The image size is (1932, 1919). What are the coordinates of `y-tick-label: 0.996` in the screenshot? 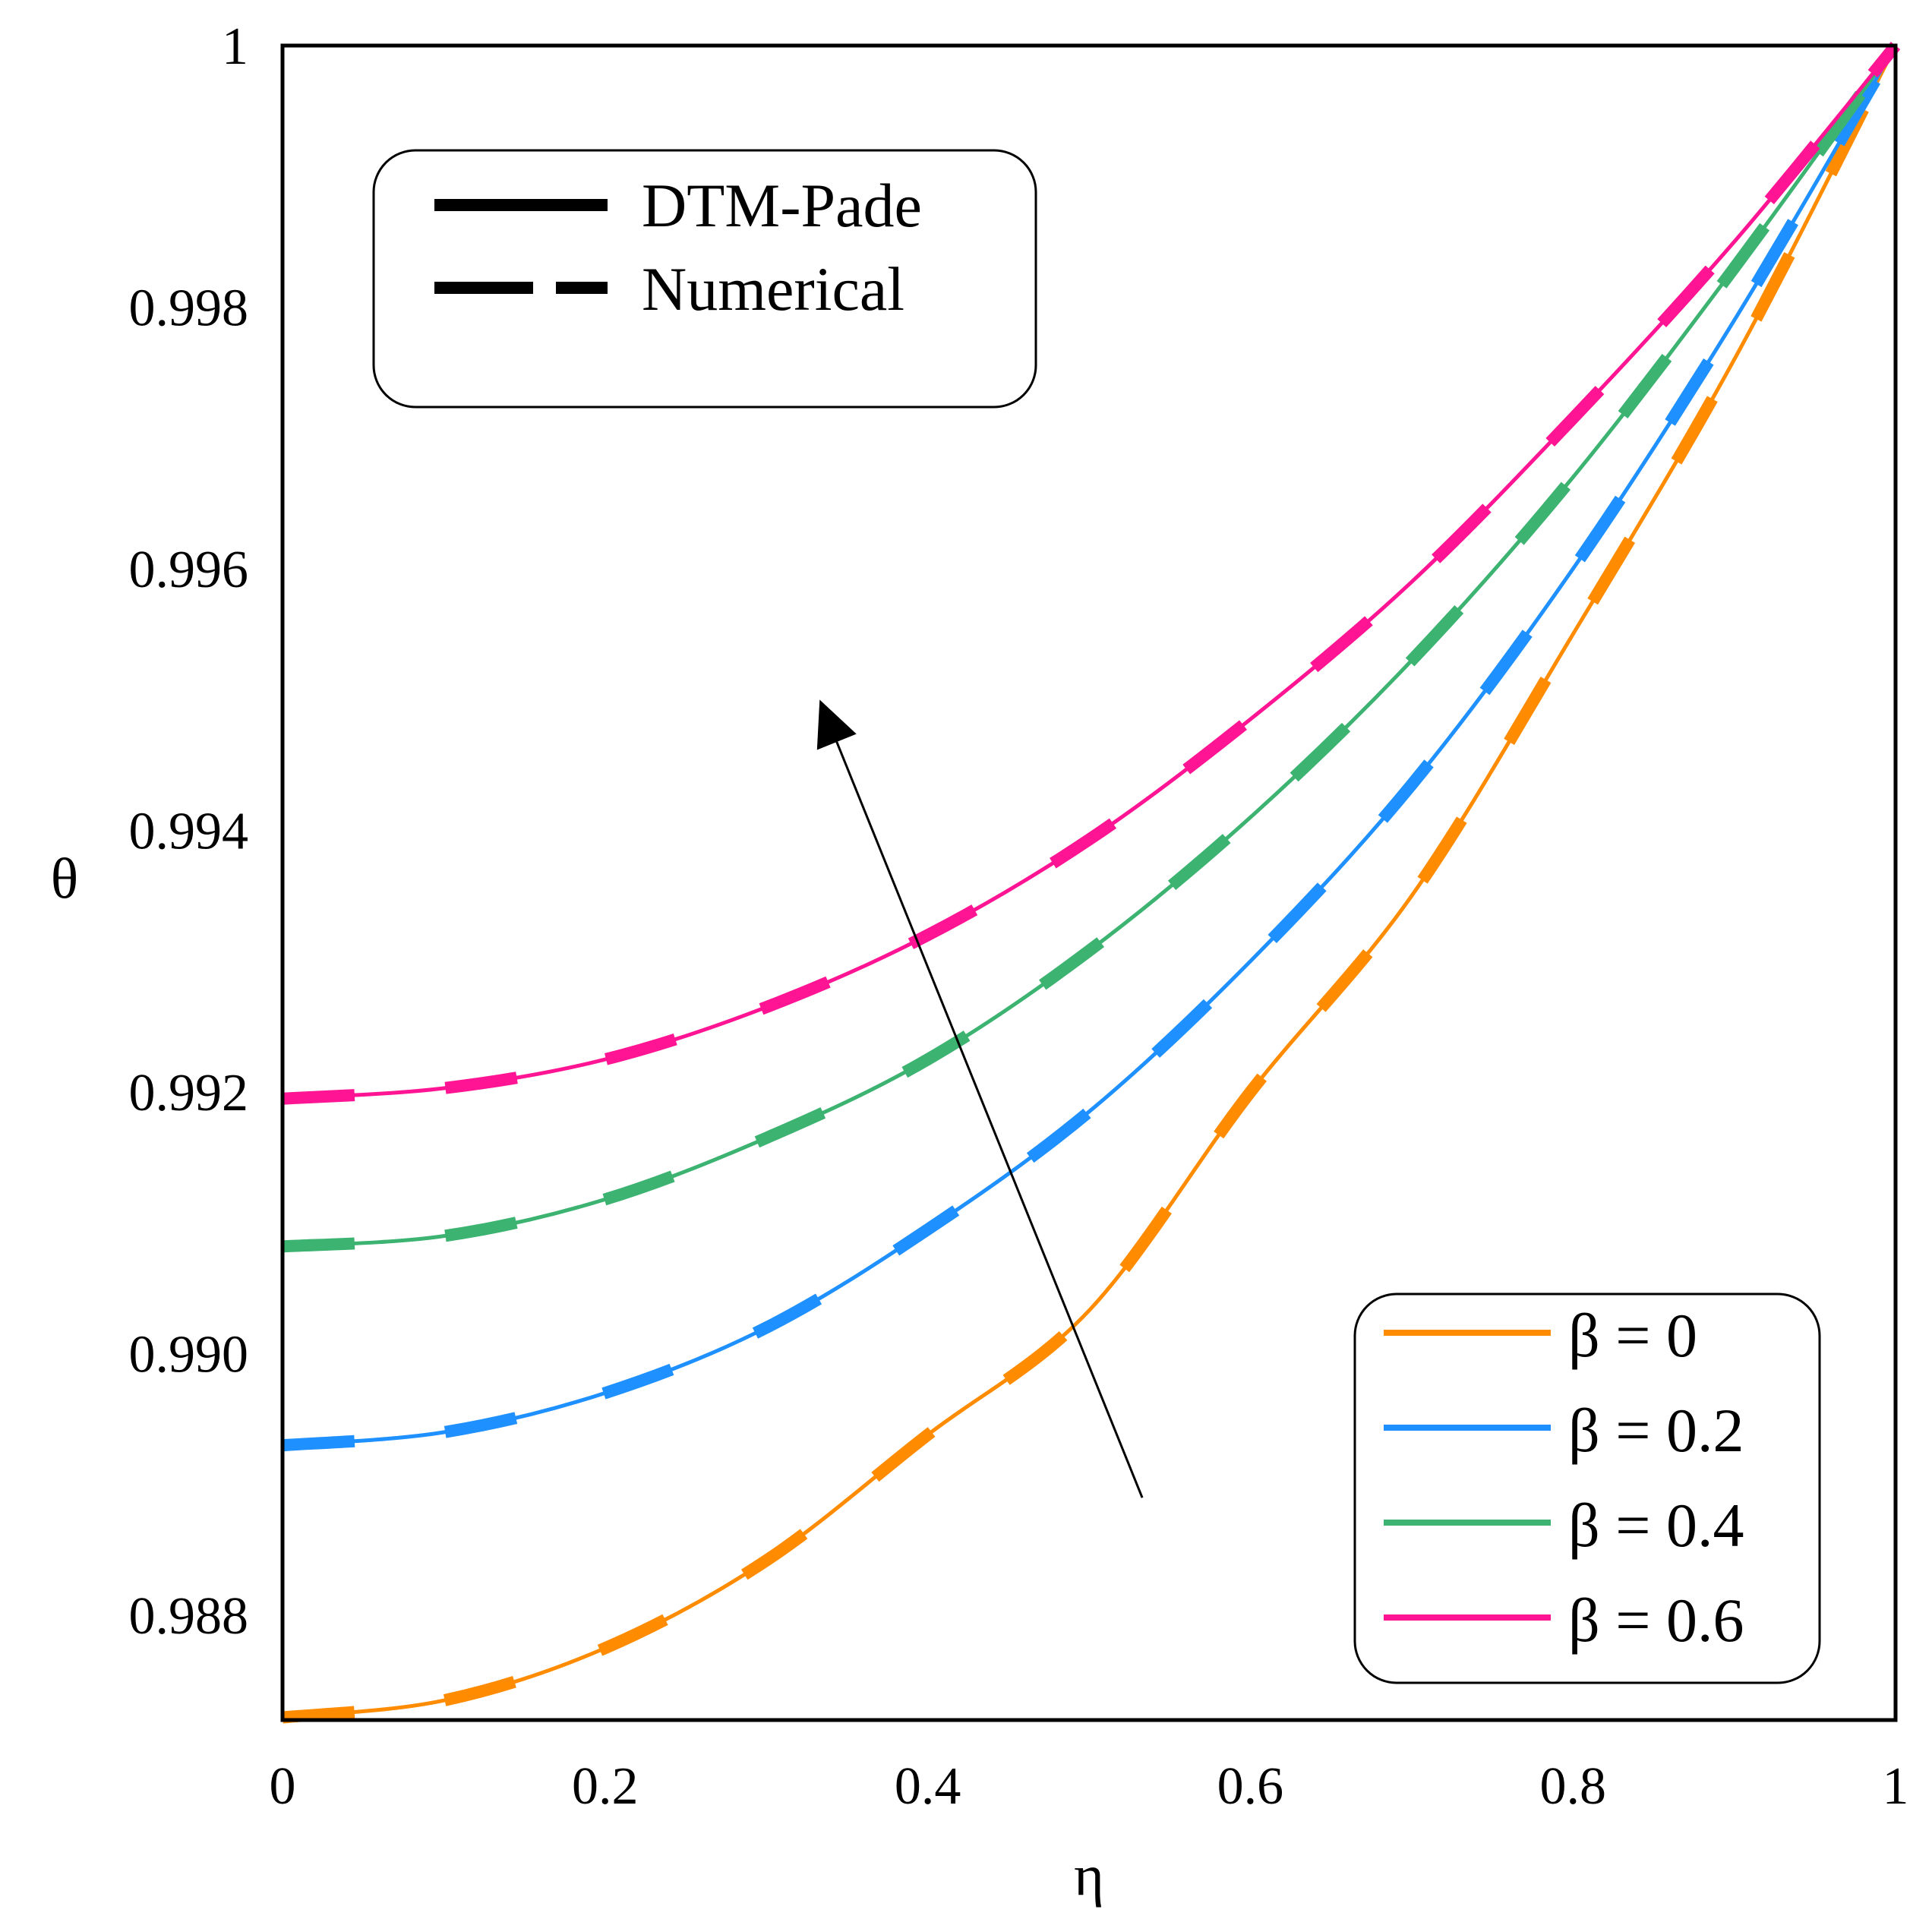 It's located at (189, 570).